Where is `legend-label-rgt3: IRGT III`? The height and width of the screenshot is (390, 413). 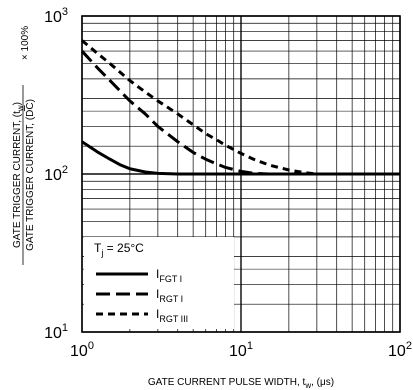
legend-label-rgt3: IRGT III is located at coordinates (172, 315).